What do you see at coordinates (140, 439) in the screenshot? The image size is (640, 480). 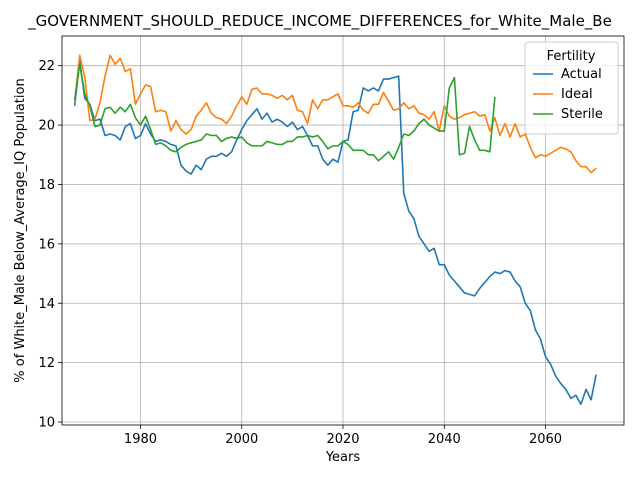 I see `x-tick-label: 1980` at bounding box center [140, 439].